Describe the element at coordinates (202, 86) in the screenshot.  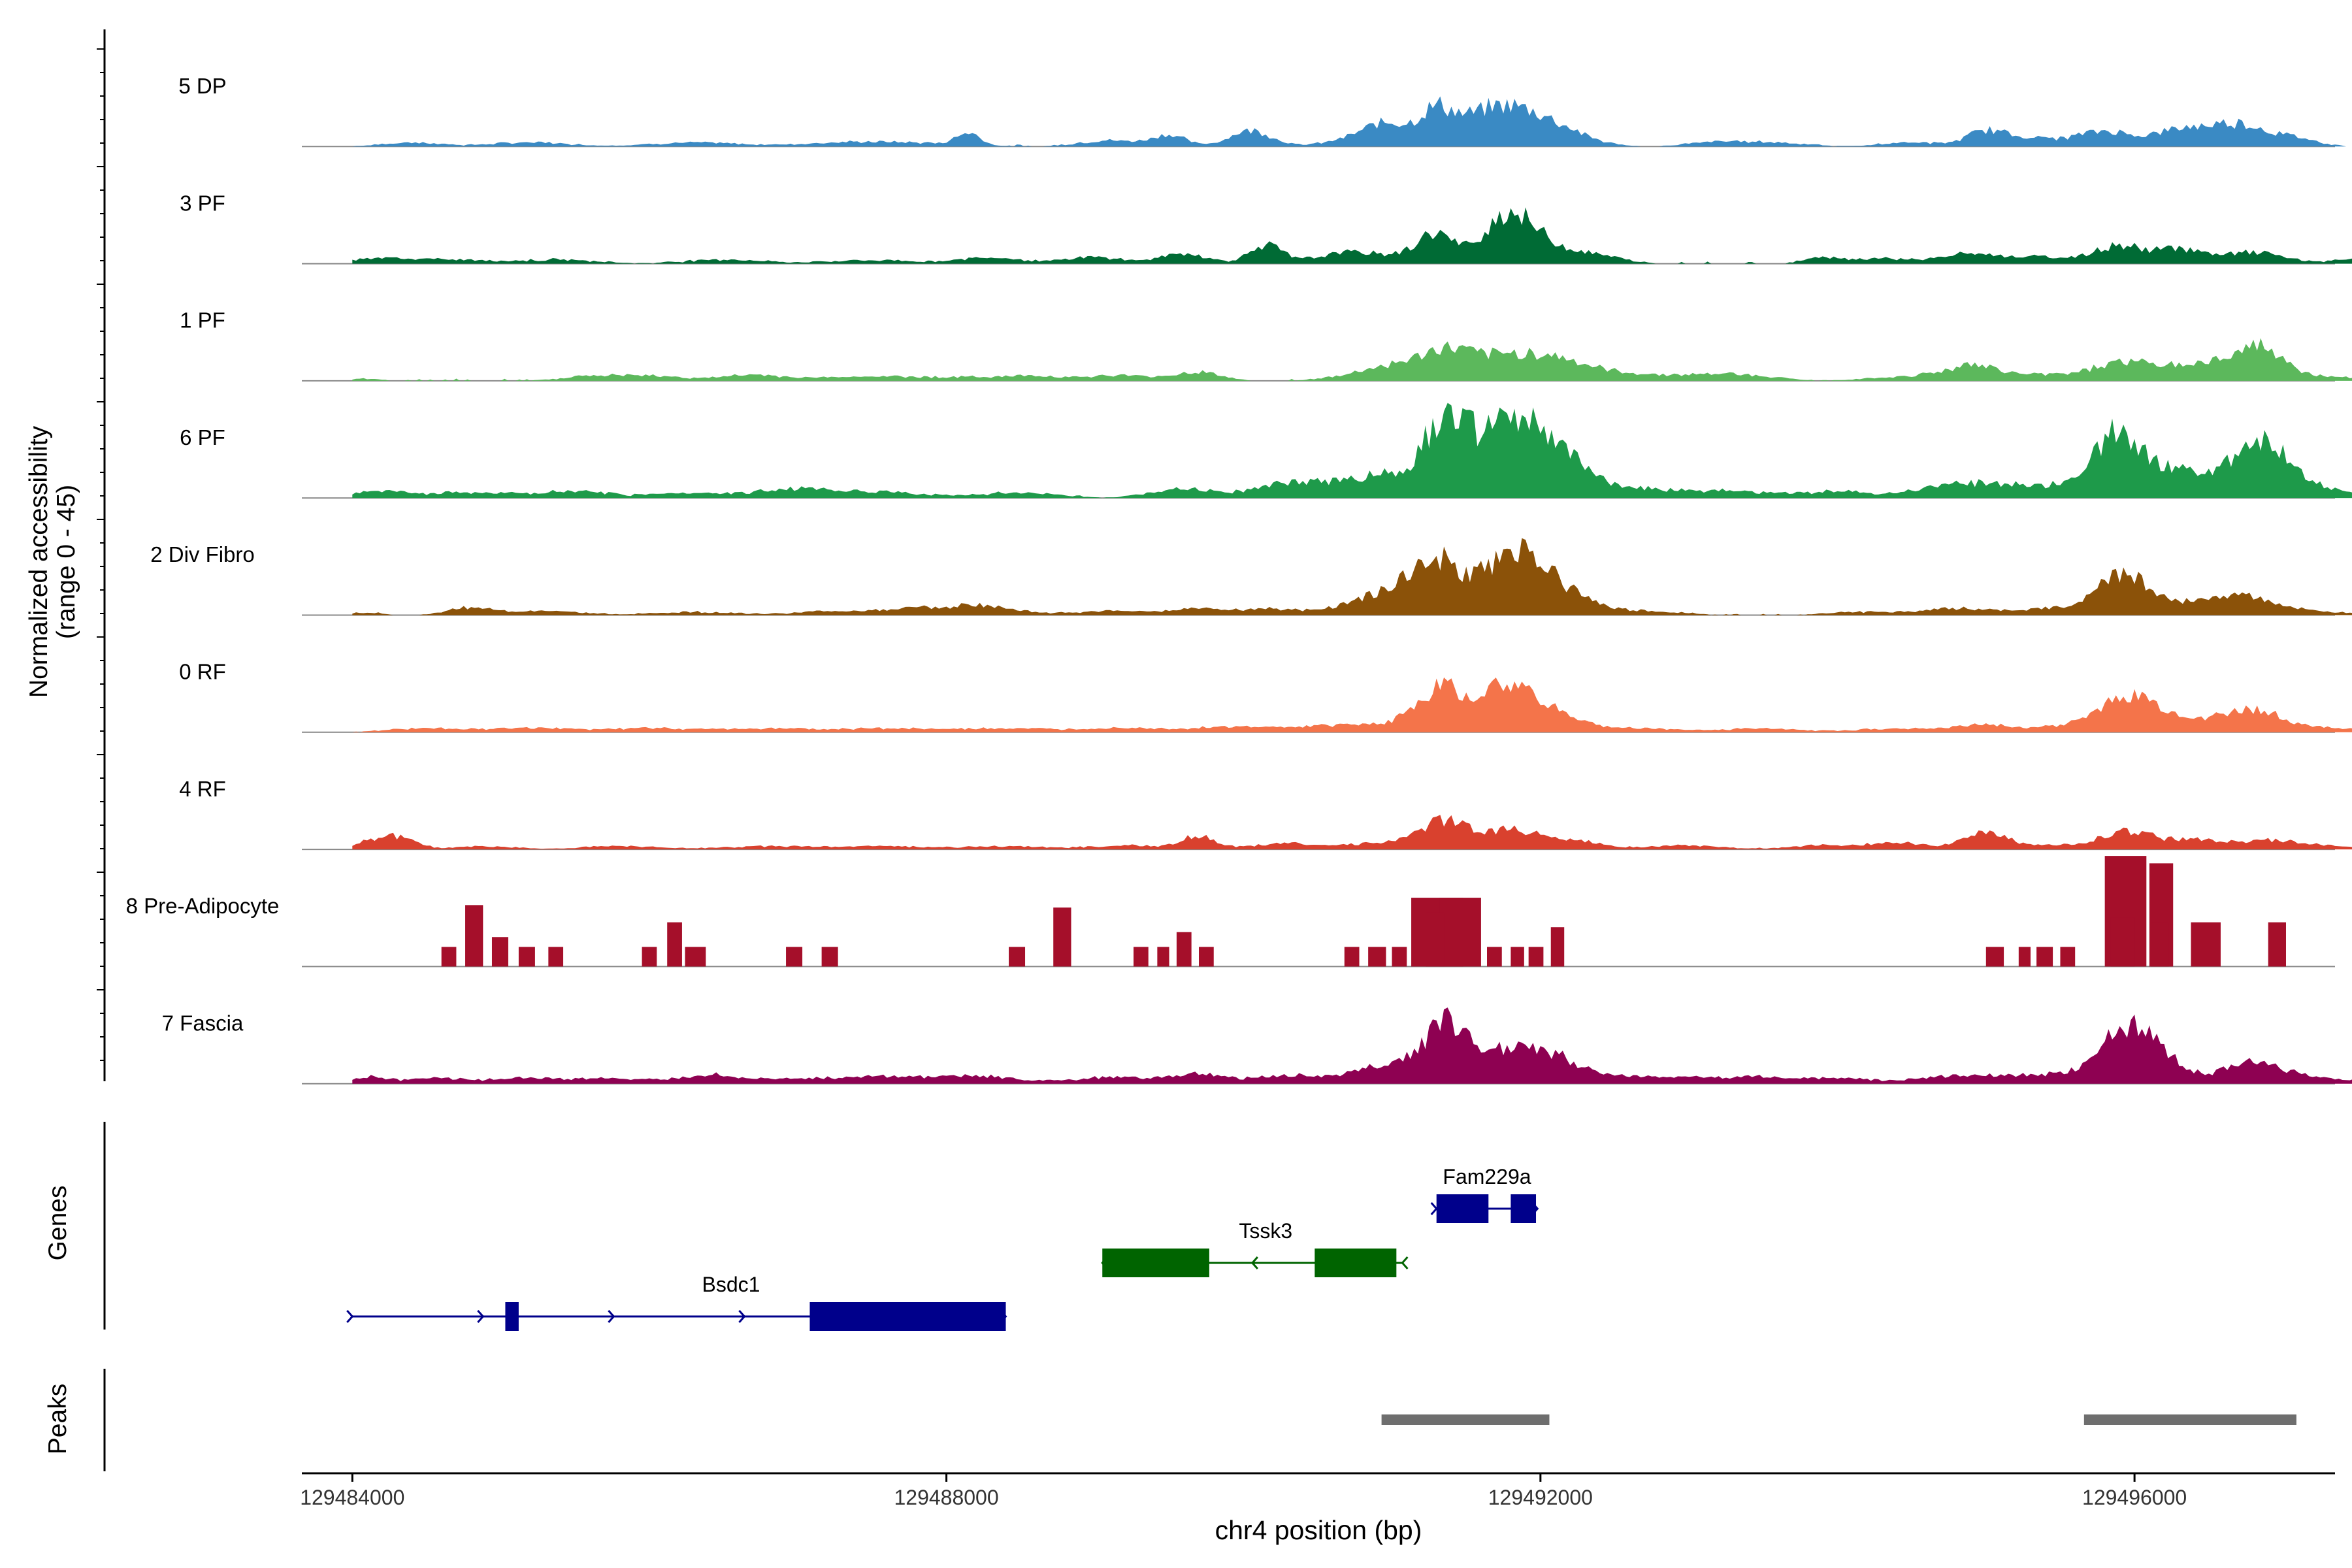
I see `track-label: 5 DP` at that location.